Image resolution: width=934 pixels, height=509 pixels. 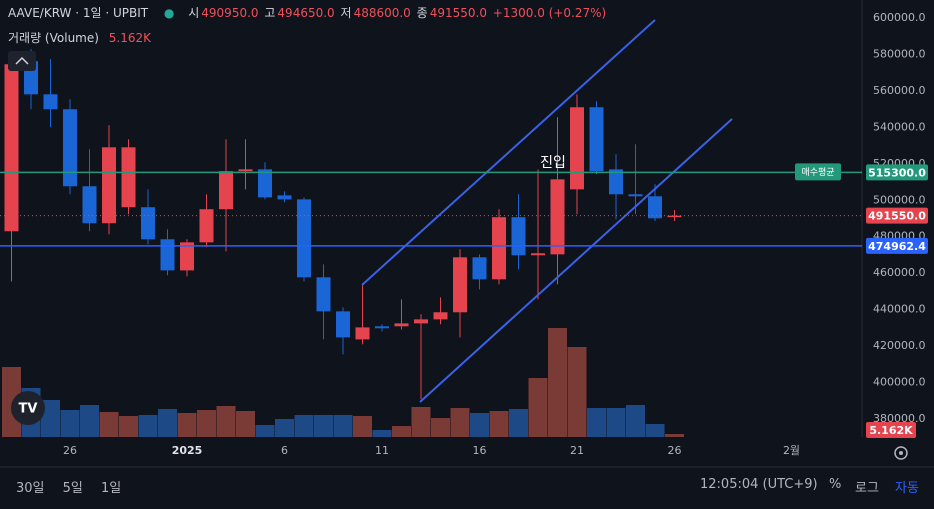 What do you see at coordinates (899, 199) in the screenshot?
I see `y-tick-label: 500000.0` at bounding box center [899, 199].